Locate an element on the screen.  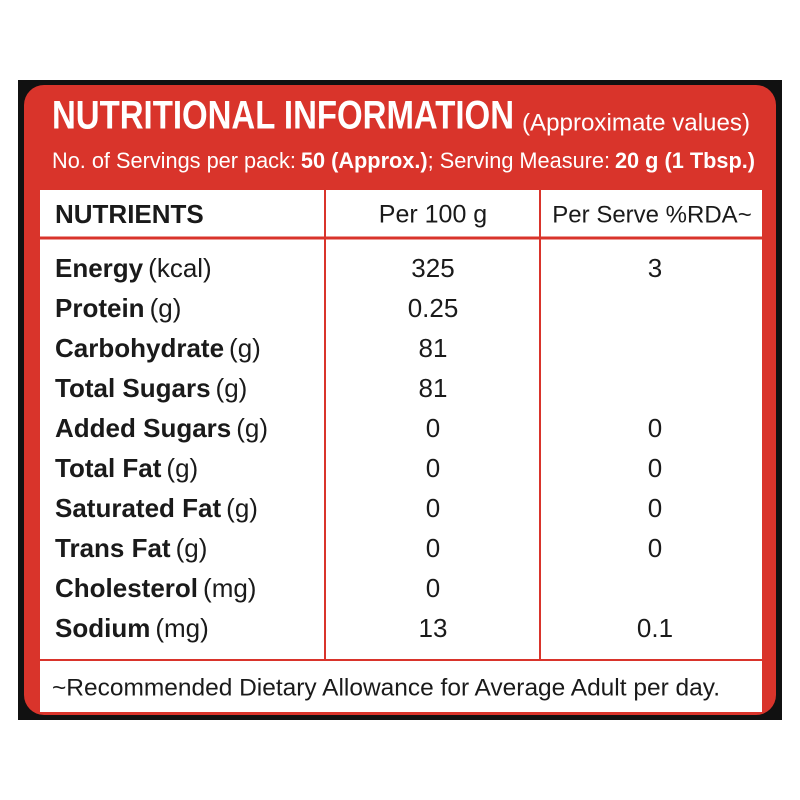
nutrient: Trans Fat (g) is located at coordinates (131, 548).